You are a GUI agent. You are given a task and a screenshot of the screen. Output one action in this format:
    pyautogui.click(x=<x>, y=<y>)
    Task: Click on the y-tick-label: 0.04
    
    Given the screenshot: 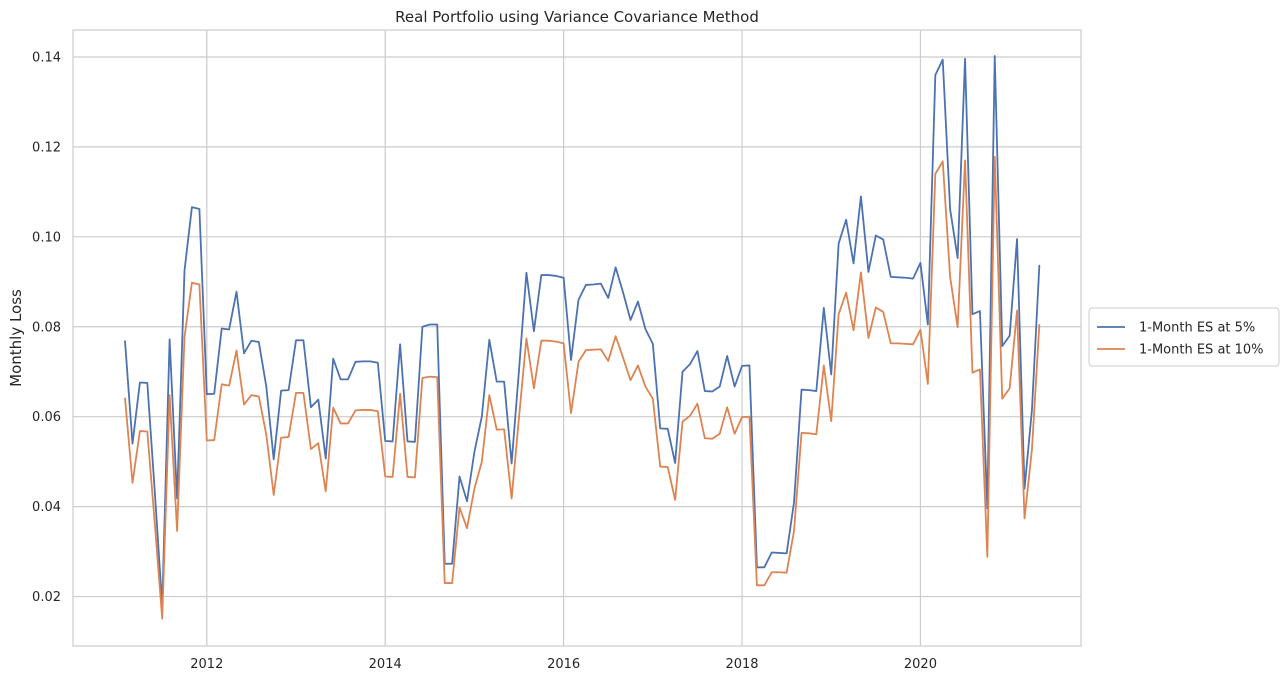 What is the action you would take?
    pyautogui.click(x=46, y=507)
    